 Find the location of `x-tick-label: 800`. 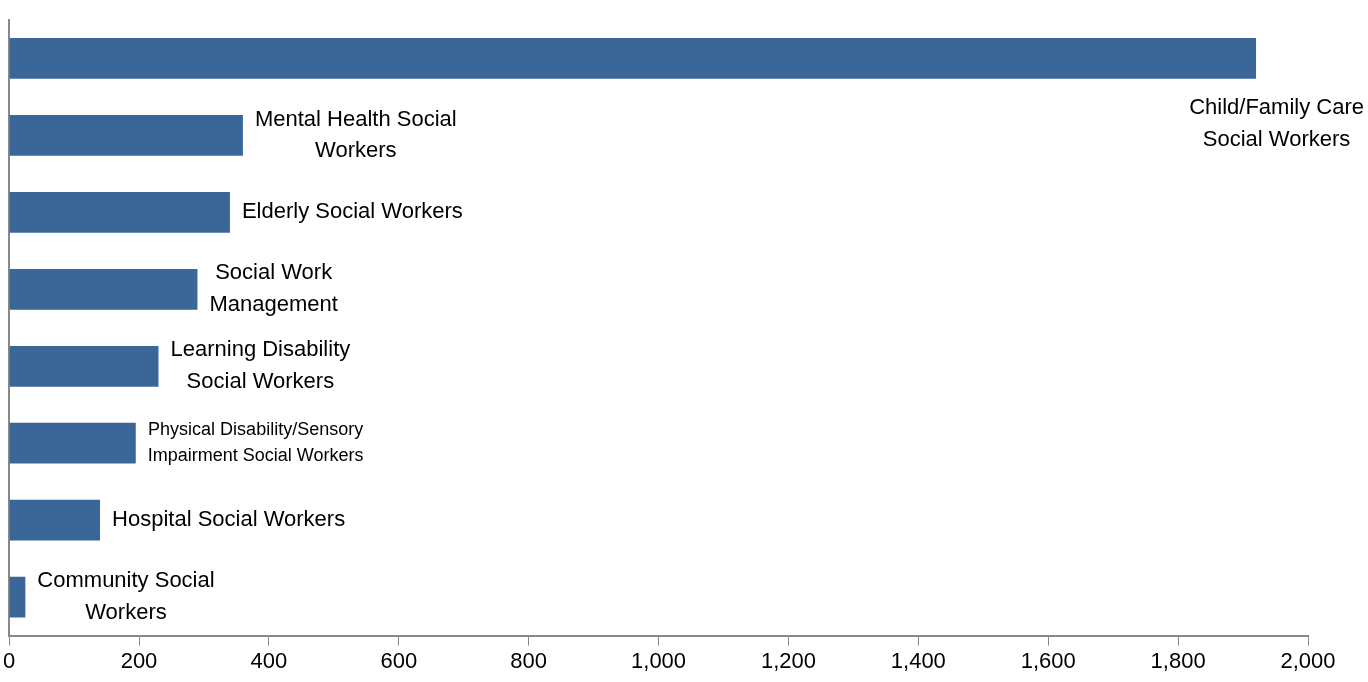

x-tick-label: 800 is located at coordinates (529, 660).